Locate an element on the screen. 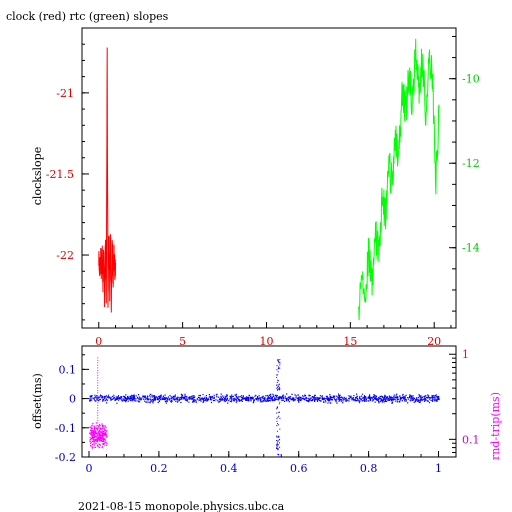 The image size is (512, 512). bottom-left-y-tick-label: -0.2 is located at coordinates (65, 457).